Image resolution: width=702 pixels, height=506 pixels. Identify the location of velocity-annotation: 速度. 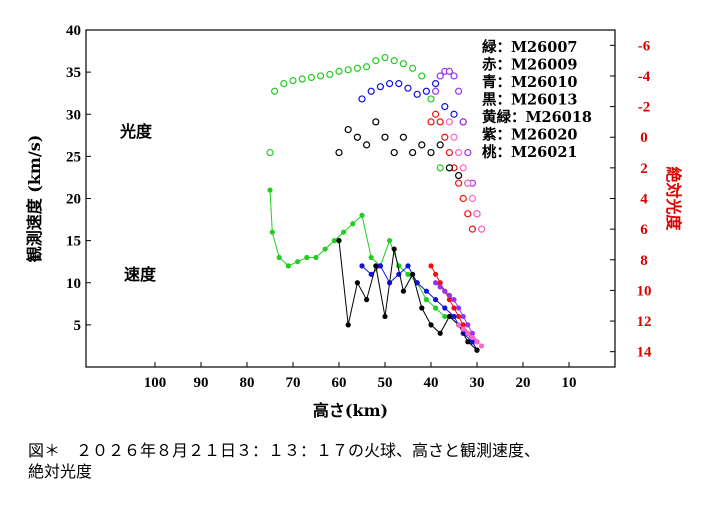
(140, 274).